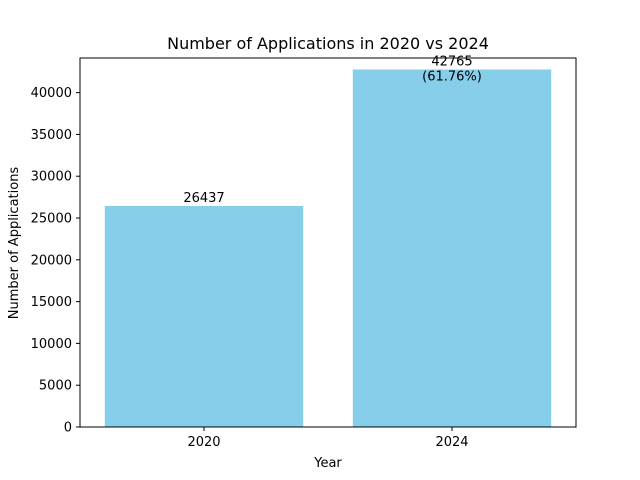  Describe the element at coordinates (203, 442) in the screenshot. I see `x-tick-label: 2020` at that location.